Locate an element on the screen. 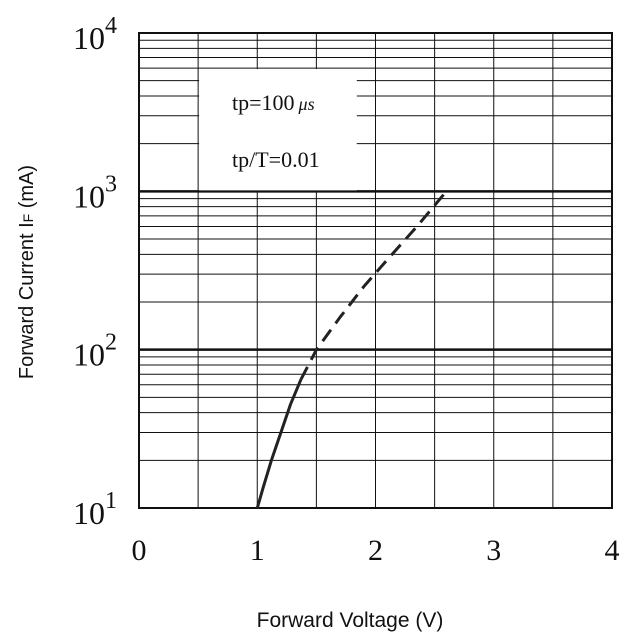  x-tick-label: 3 is located at coordinates (493, 550).